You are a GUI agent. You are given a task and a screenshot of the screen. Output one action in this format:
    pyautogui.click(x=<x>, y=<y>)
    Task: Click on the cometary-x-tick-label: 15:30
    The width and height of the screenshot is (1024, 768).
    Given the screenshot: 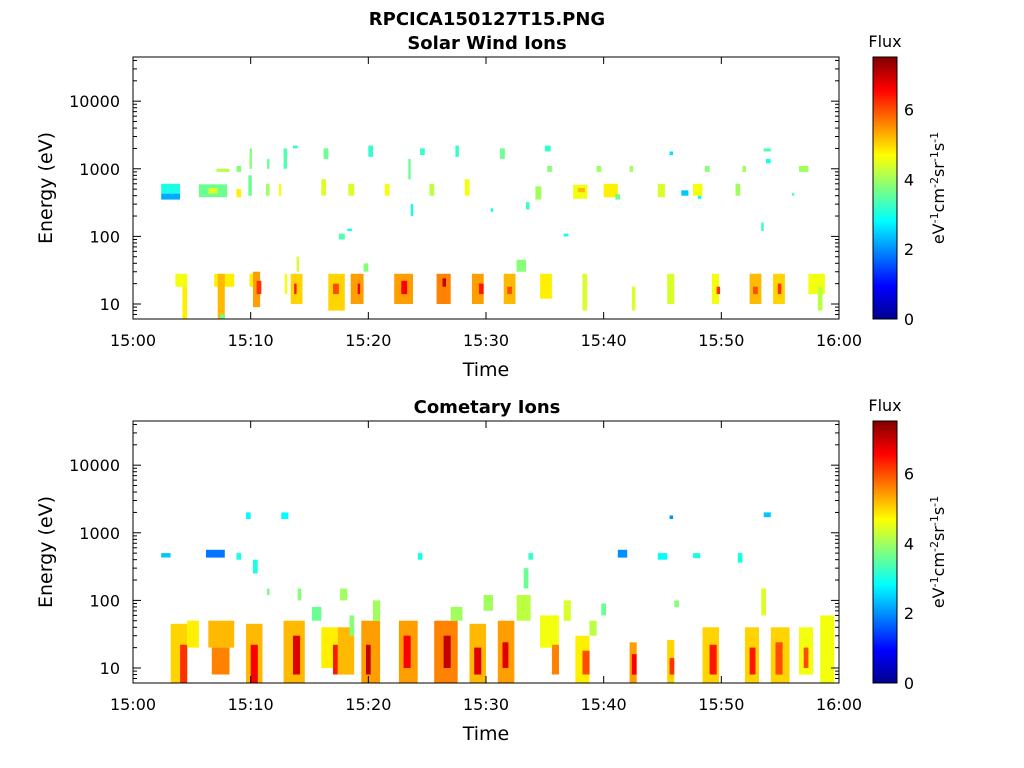 What is the action you would take?
    pyautogui.click(x=486, y=704)
    